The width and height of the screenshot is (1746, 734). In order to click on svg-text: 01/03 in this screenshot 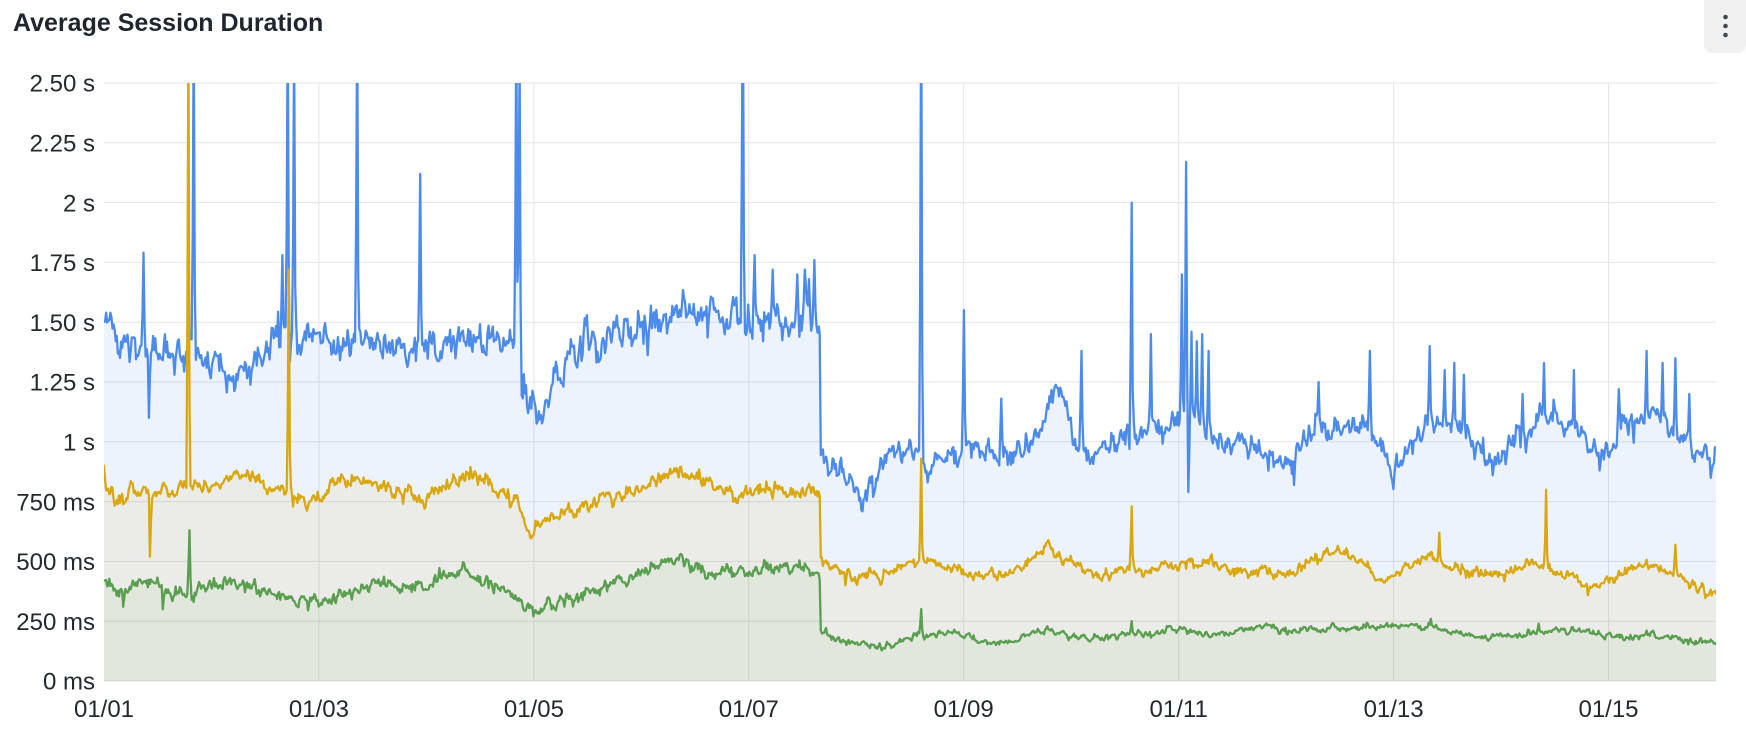, I will do `click(319, 709)`.